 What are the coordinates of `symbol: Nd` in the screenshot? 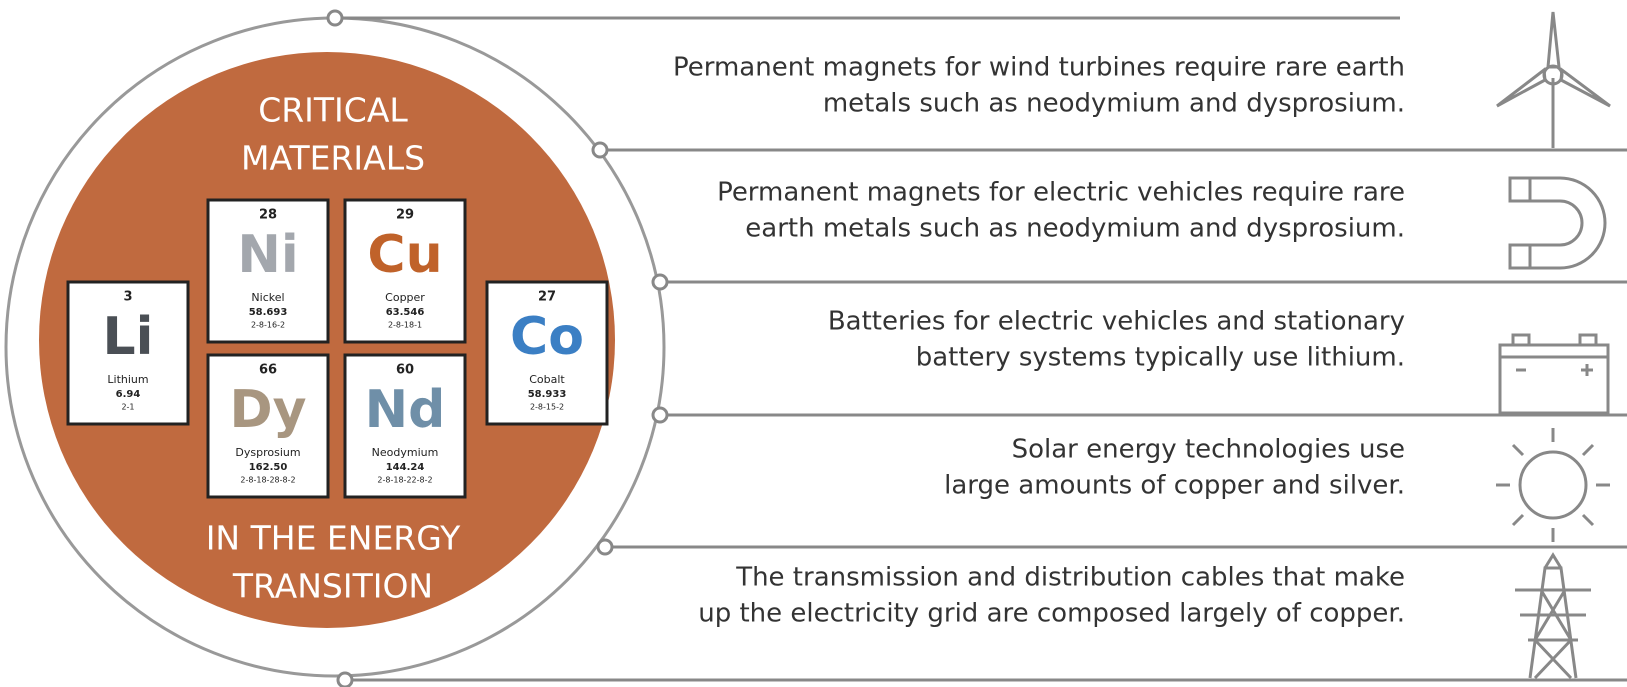 It's located at (405, 410).